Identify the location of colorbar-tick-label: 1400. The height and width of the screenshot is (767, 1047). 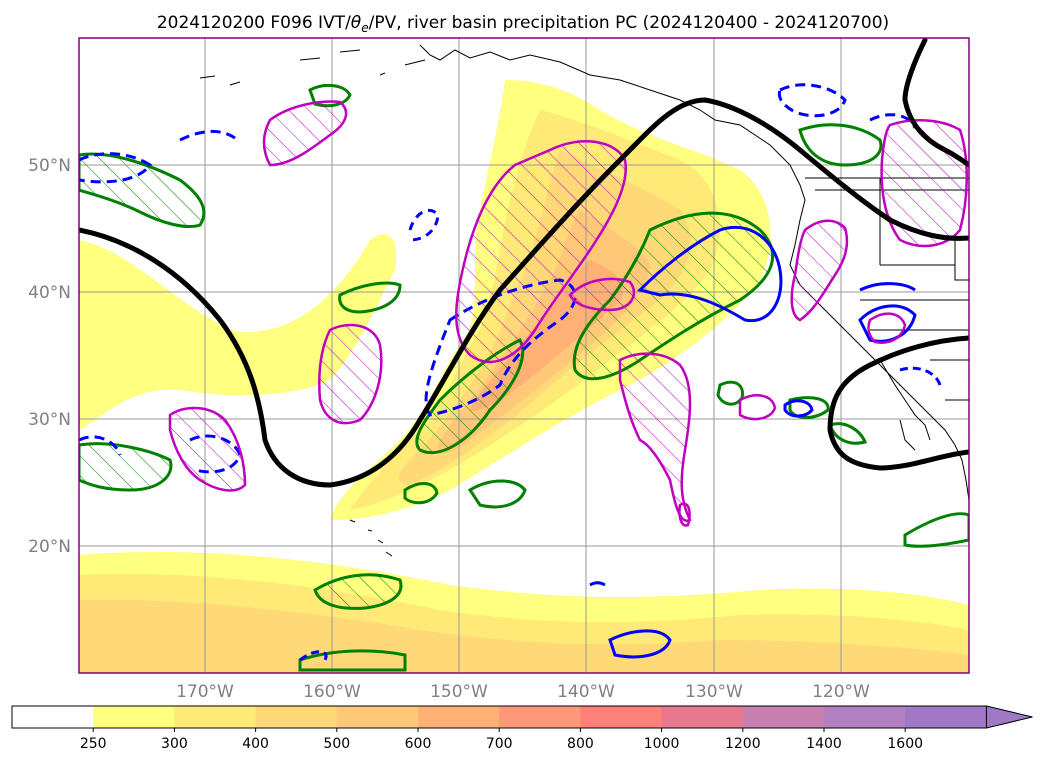
(824, 744).